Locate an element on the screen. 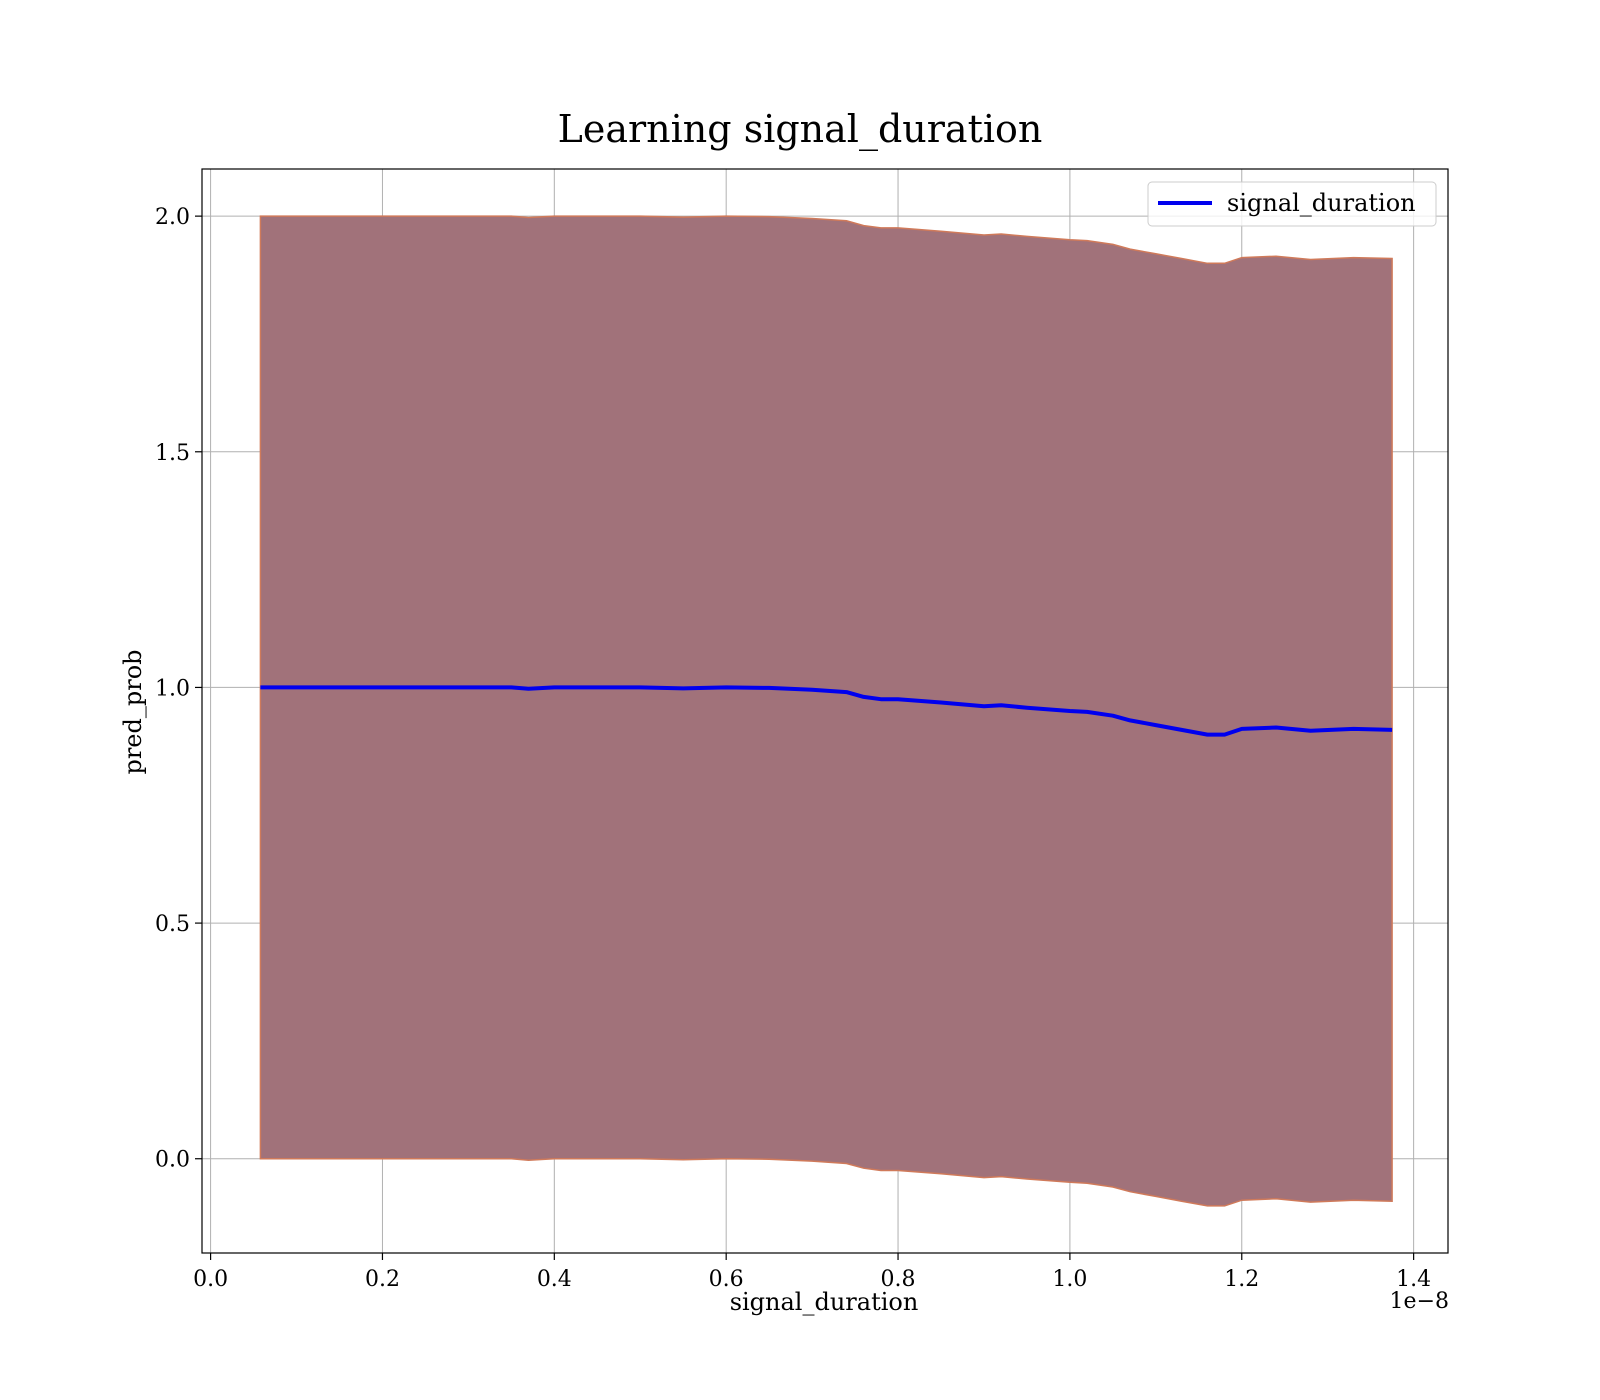 This screenshot has width=1600, height=1400. legend: signal_duration is located at coordinates (1292, 204).